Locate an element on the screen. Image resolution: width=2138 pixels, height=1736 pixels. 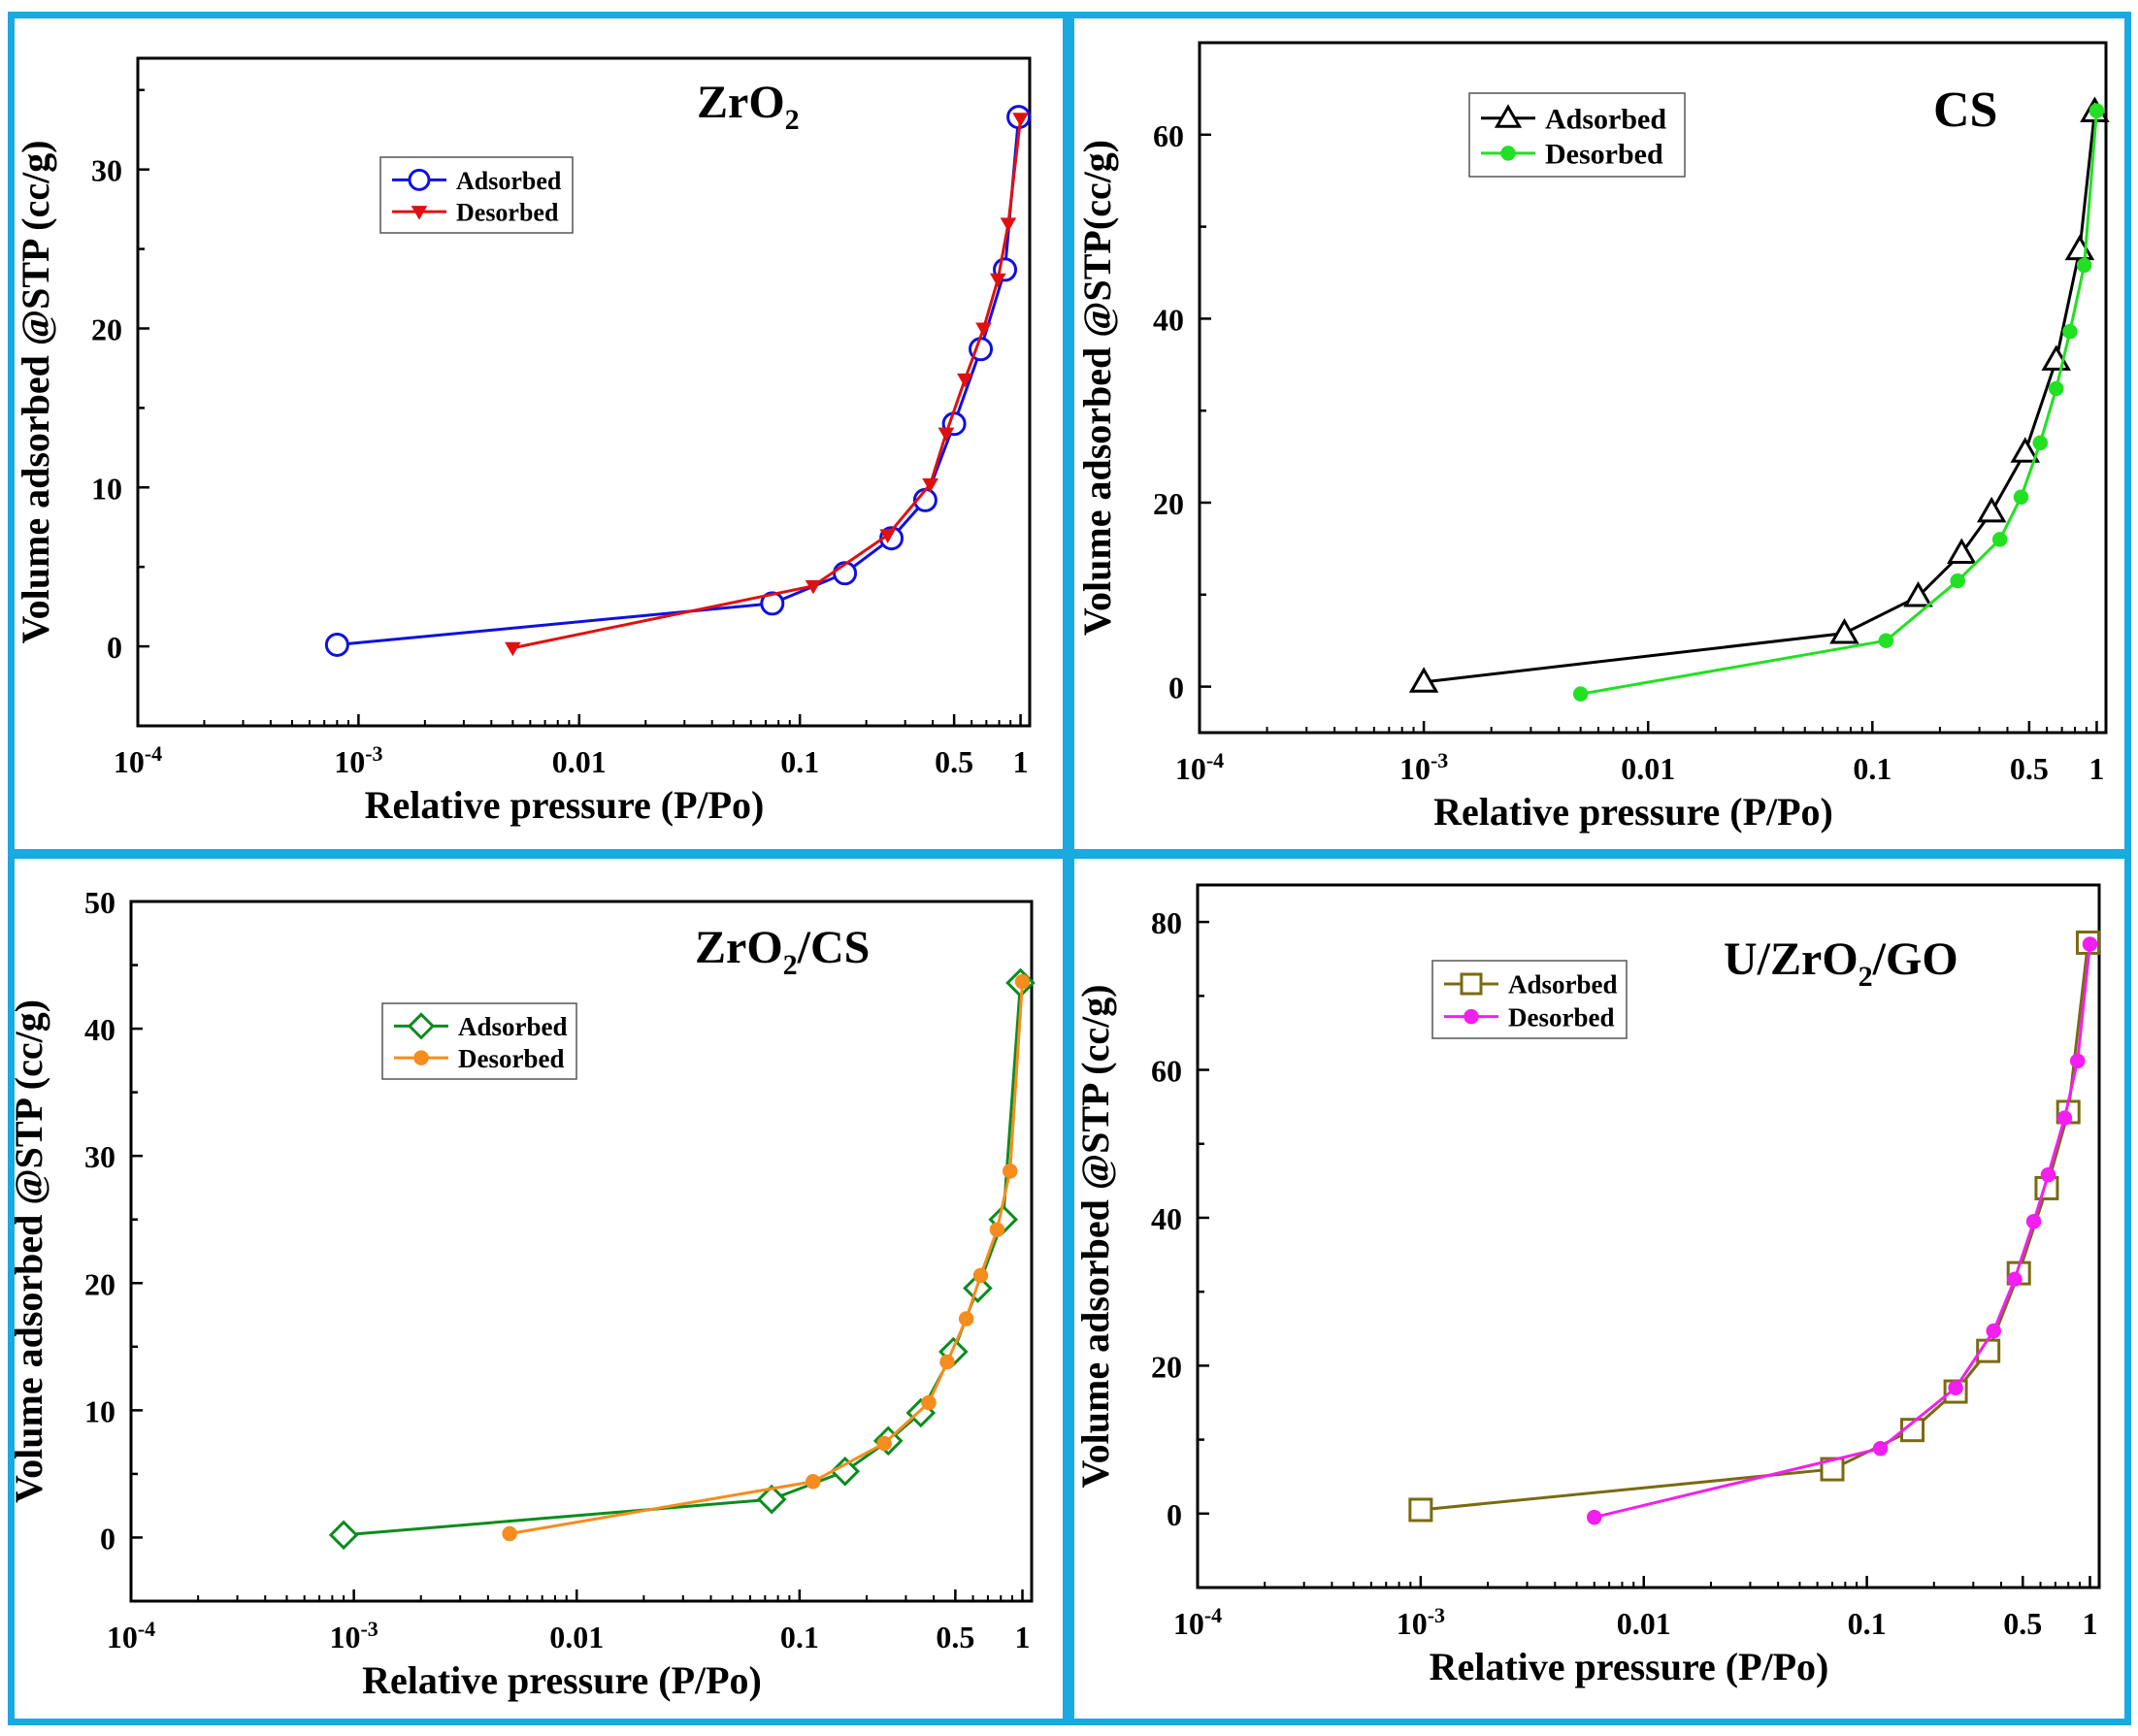
y-tick-label: 10 is located at coordinates (100, 1410).